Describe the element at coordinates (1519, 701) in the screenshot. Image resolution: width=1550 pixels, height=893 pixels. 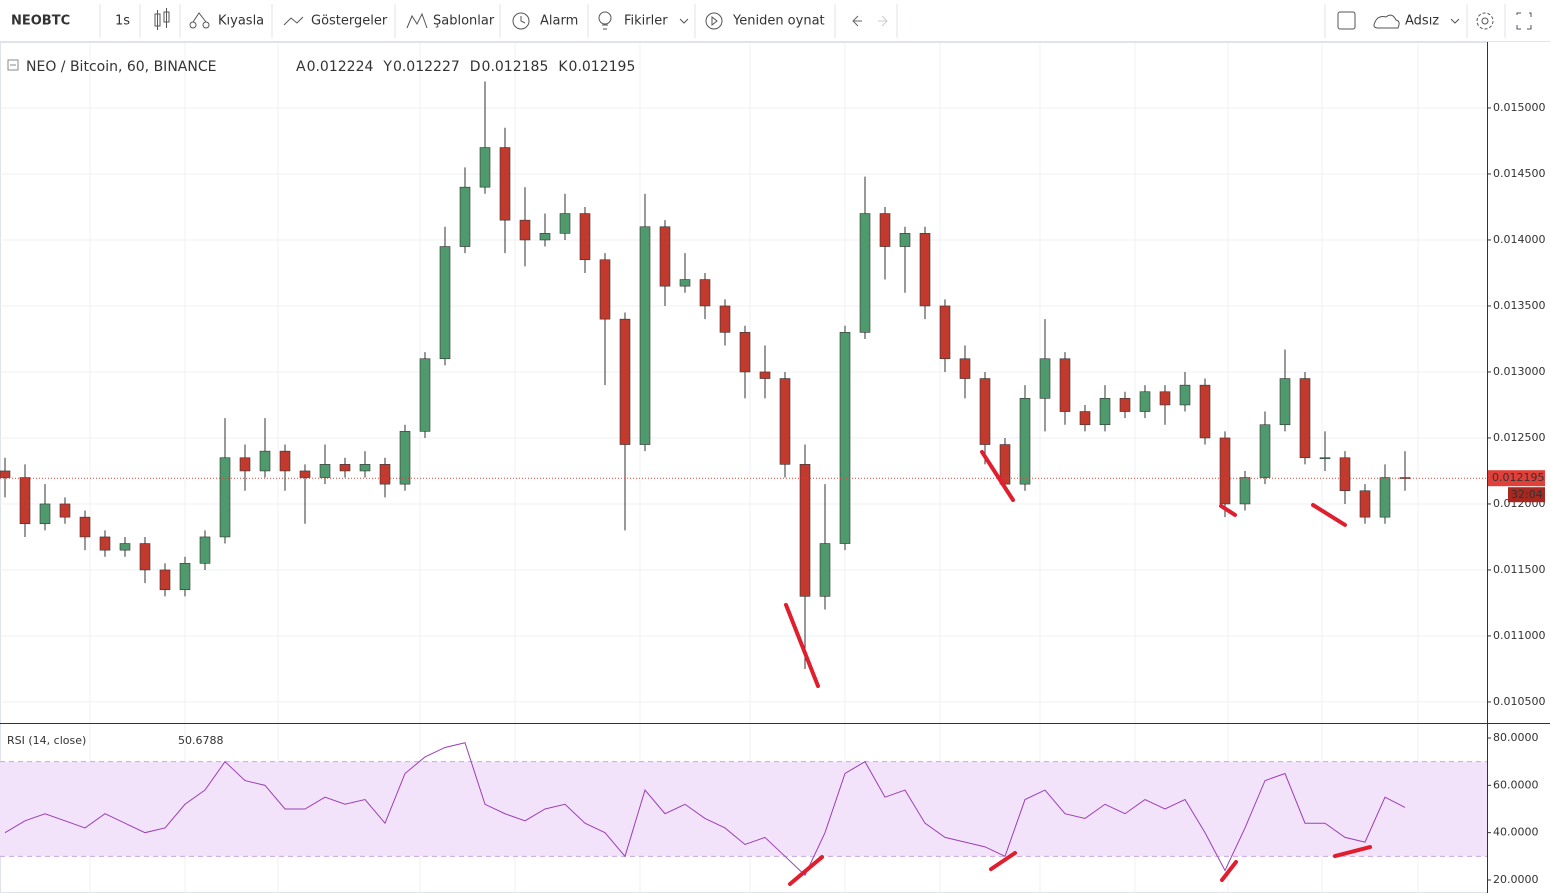
I see `y-tick-label: 0.010500` at that location.